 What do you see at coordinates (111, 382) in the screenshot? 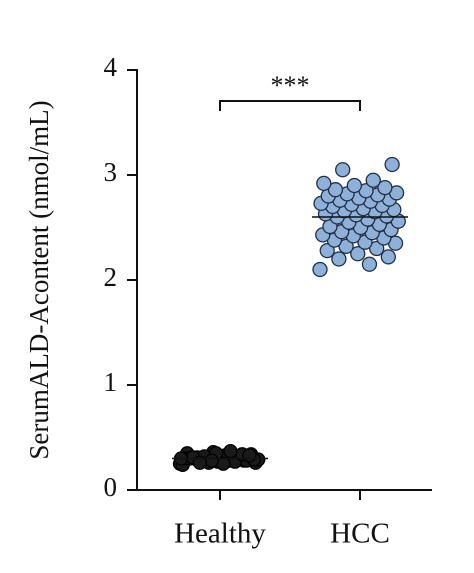
I see `y-tick-label: 1` at bounding box center [111, 382].